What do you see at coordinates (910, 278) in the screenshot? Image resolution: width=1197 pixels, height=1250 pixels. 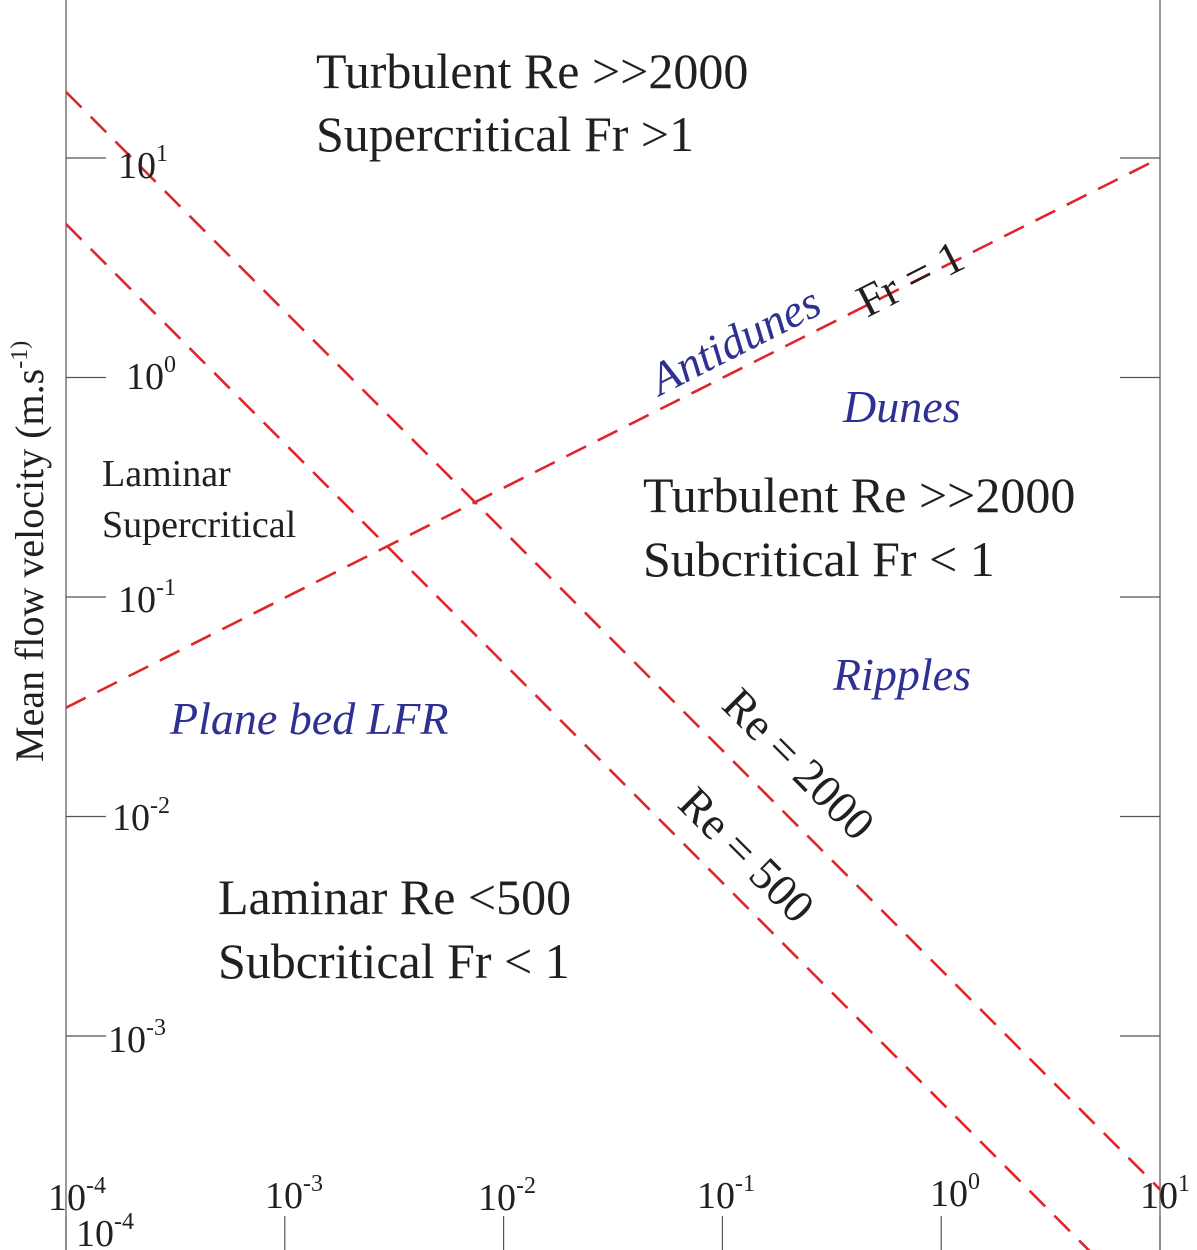 I see `line-label-fr1: Fr = 1` at bounding box center [910, 278].